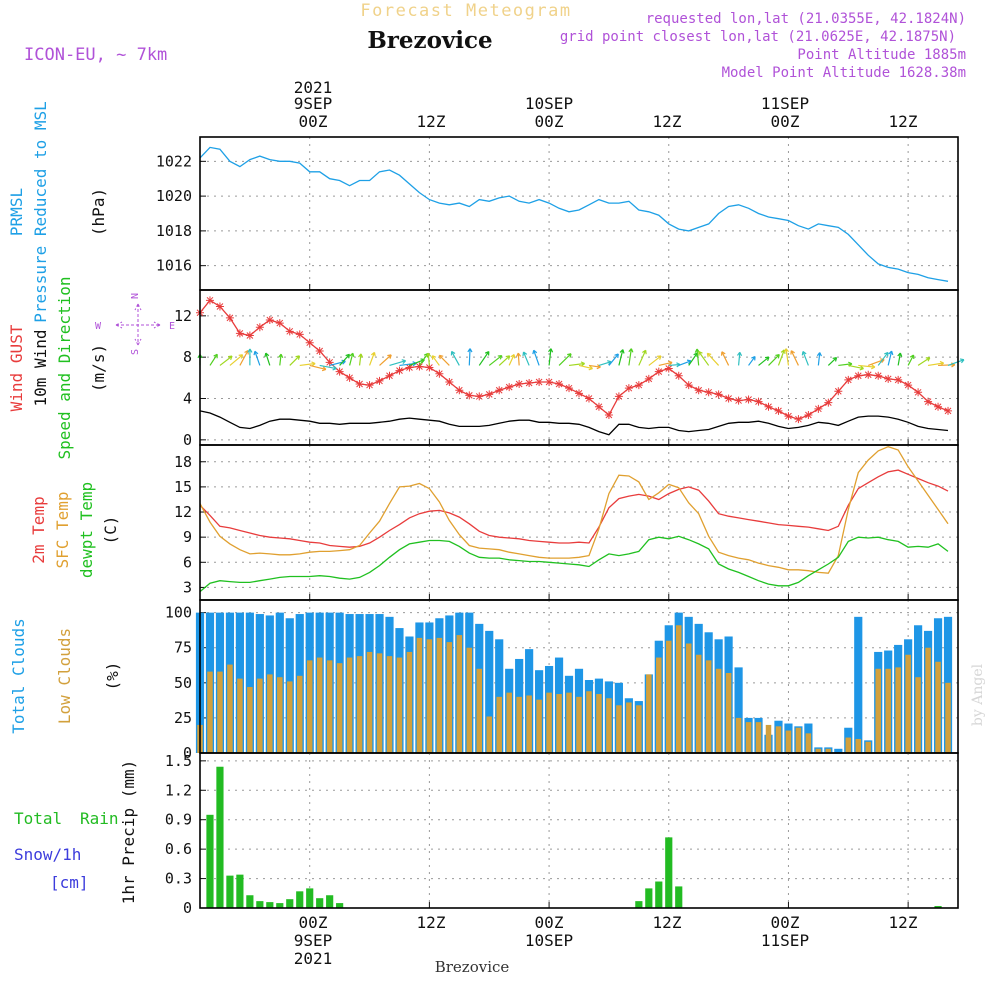 This screenshot has width=1000, height=1000. Describe the element at coordinates (183, 462) in the screenshot. I see `temp-ytick-label-0: 18` at that location.